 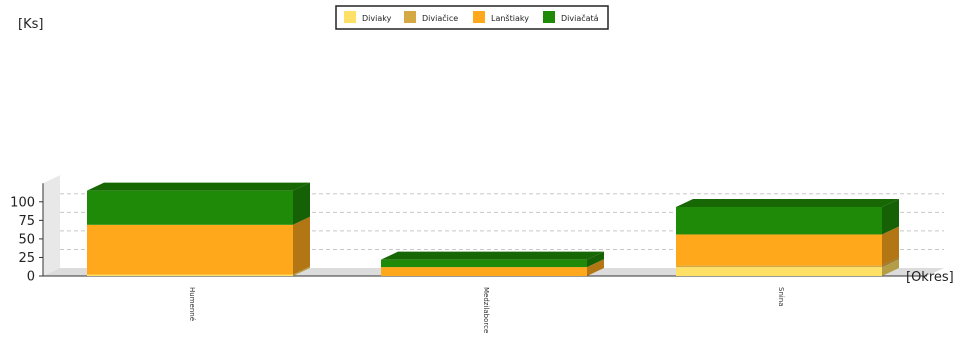 I want to click on x-axis-label: [Okres], so click(x=930, y=277).